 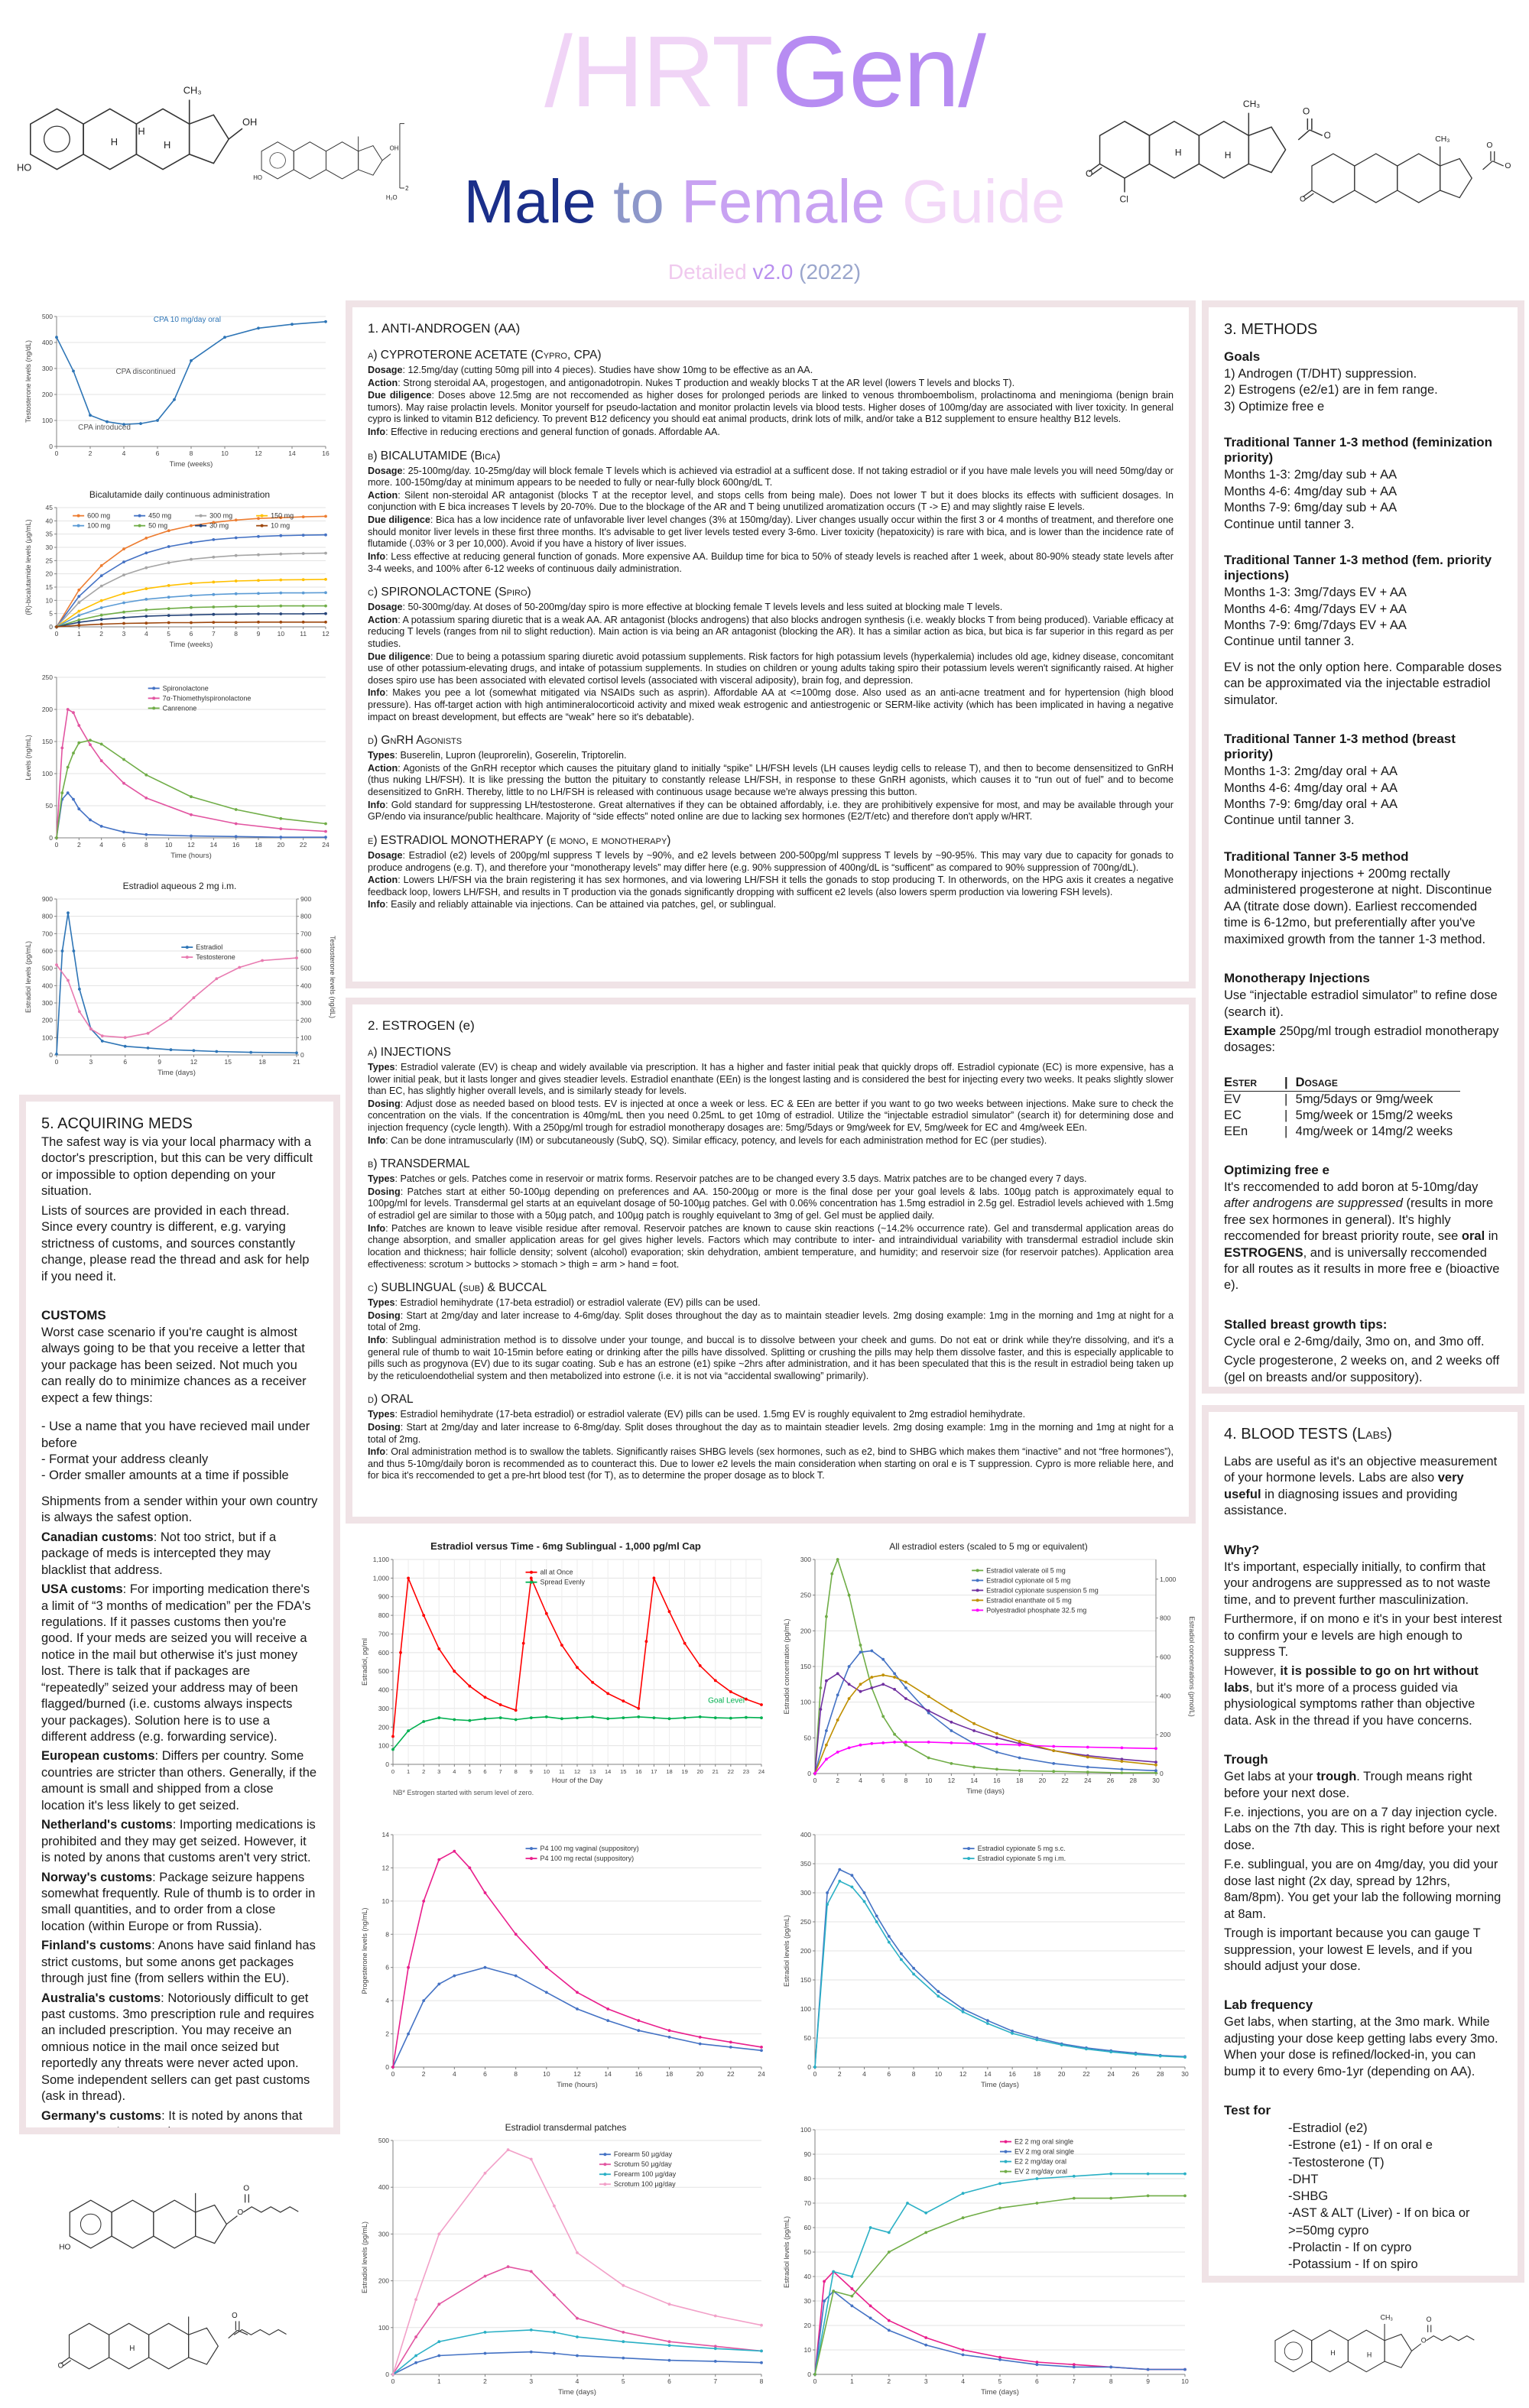 What do you see at coordinates (421, 1026) in the screenshot?
I see `section-title: 2. ESTROGEN (e)` at bounding box center [421, 1026].